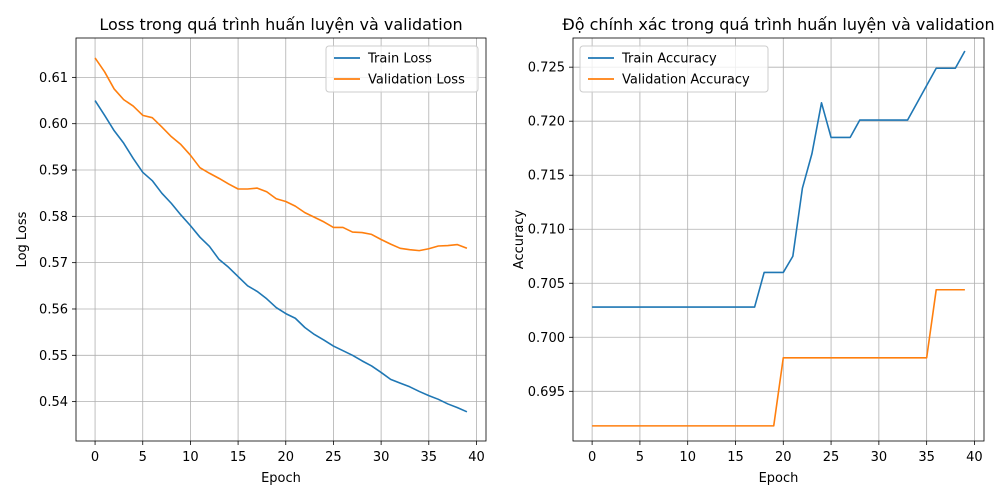 The width and height of the screenshot is (1000, 500). What do you see at coordinates (686, 80) in the screenshot?
I see `legend-label: Validation Accuracy` at bounding box center [686, 80].